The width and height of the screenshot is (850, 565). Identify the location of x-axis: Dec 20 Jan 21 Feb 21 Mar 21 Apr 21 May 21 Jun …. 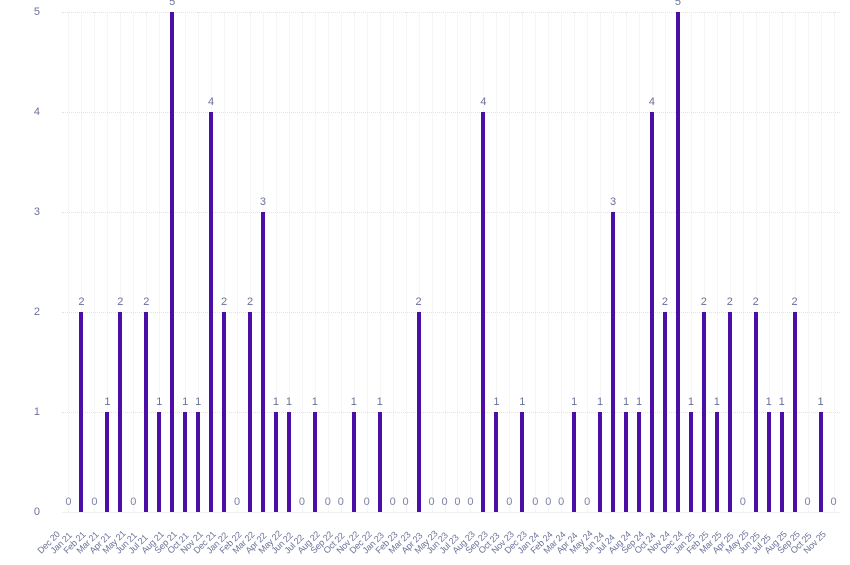
(438, 538).